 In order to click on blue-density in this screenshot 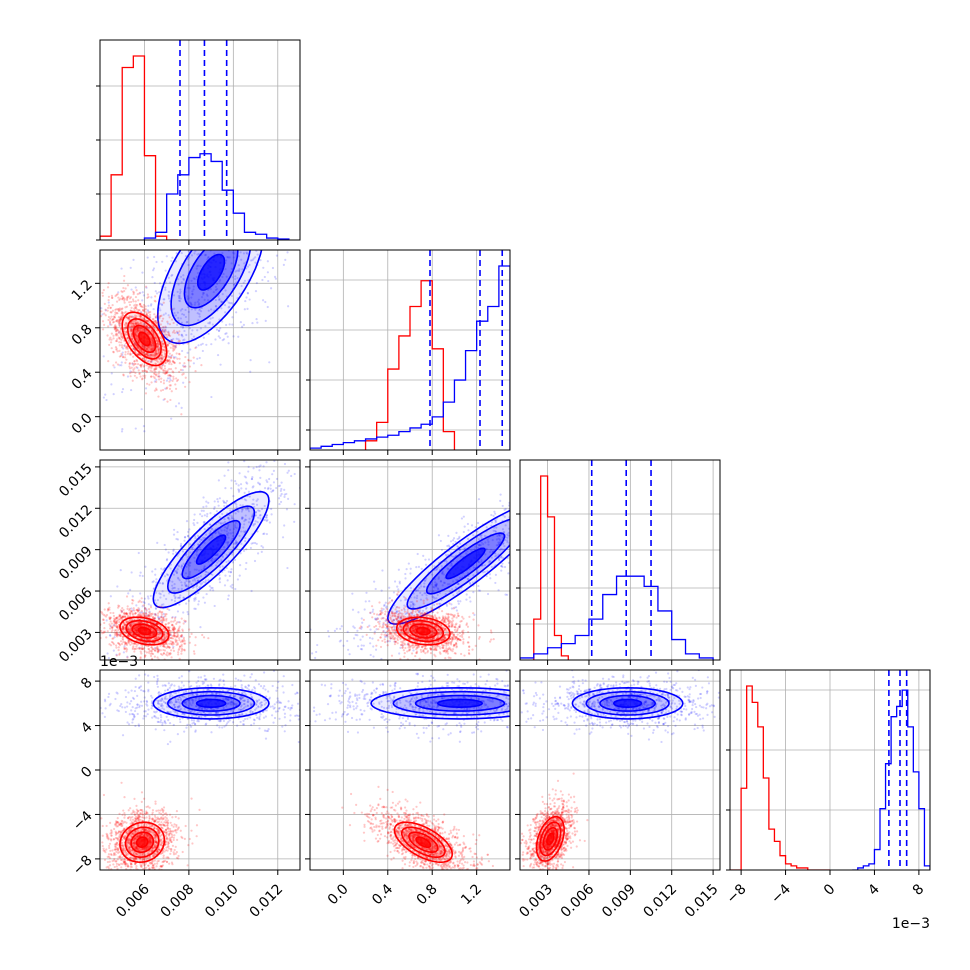, I will do `click(211, 272)`.